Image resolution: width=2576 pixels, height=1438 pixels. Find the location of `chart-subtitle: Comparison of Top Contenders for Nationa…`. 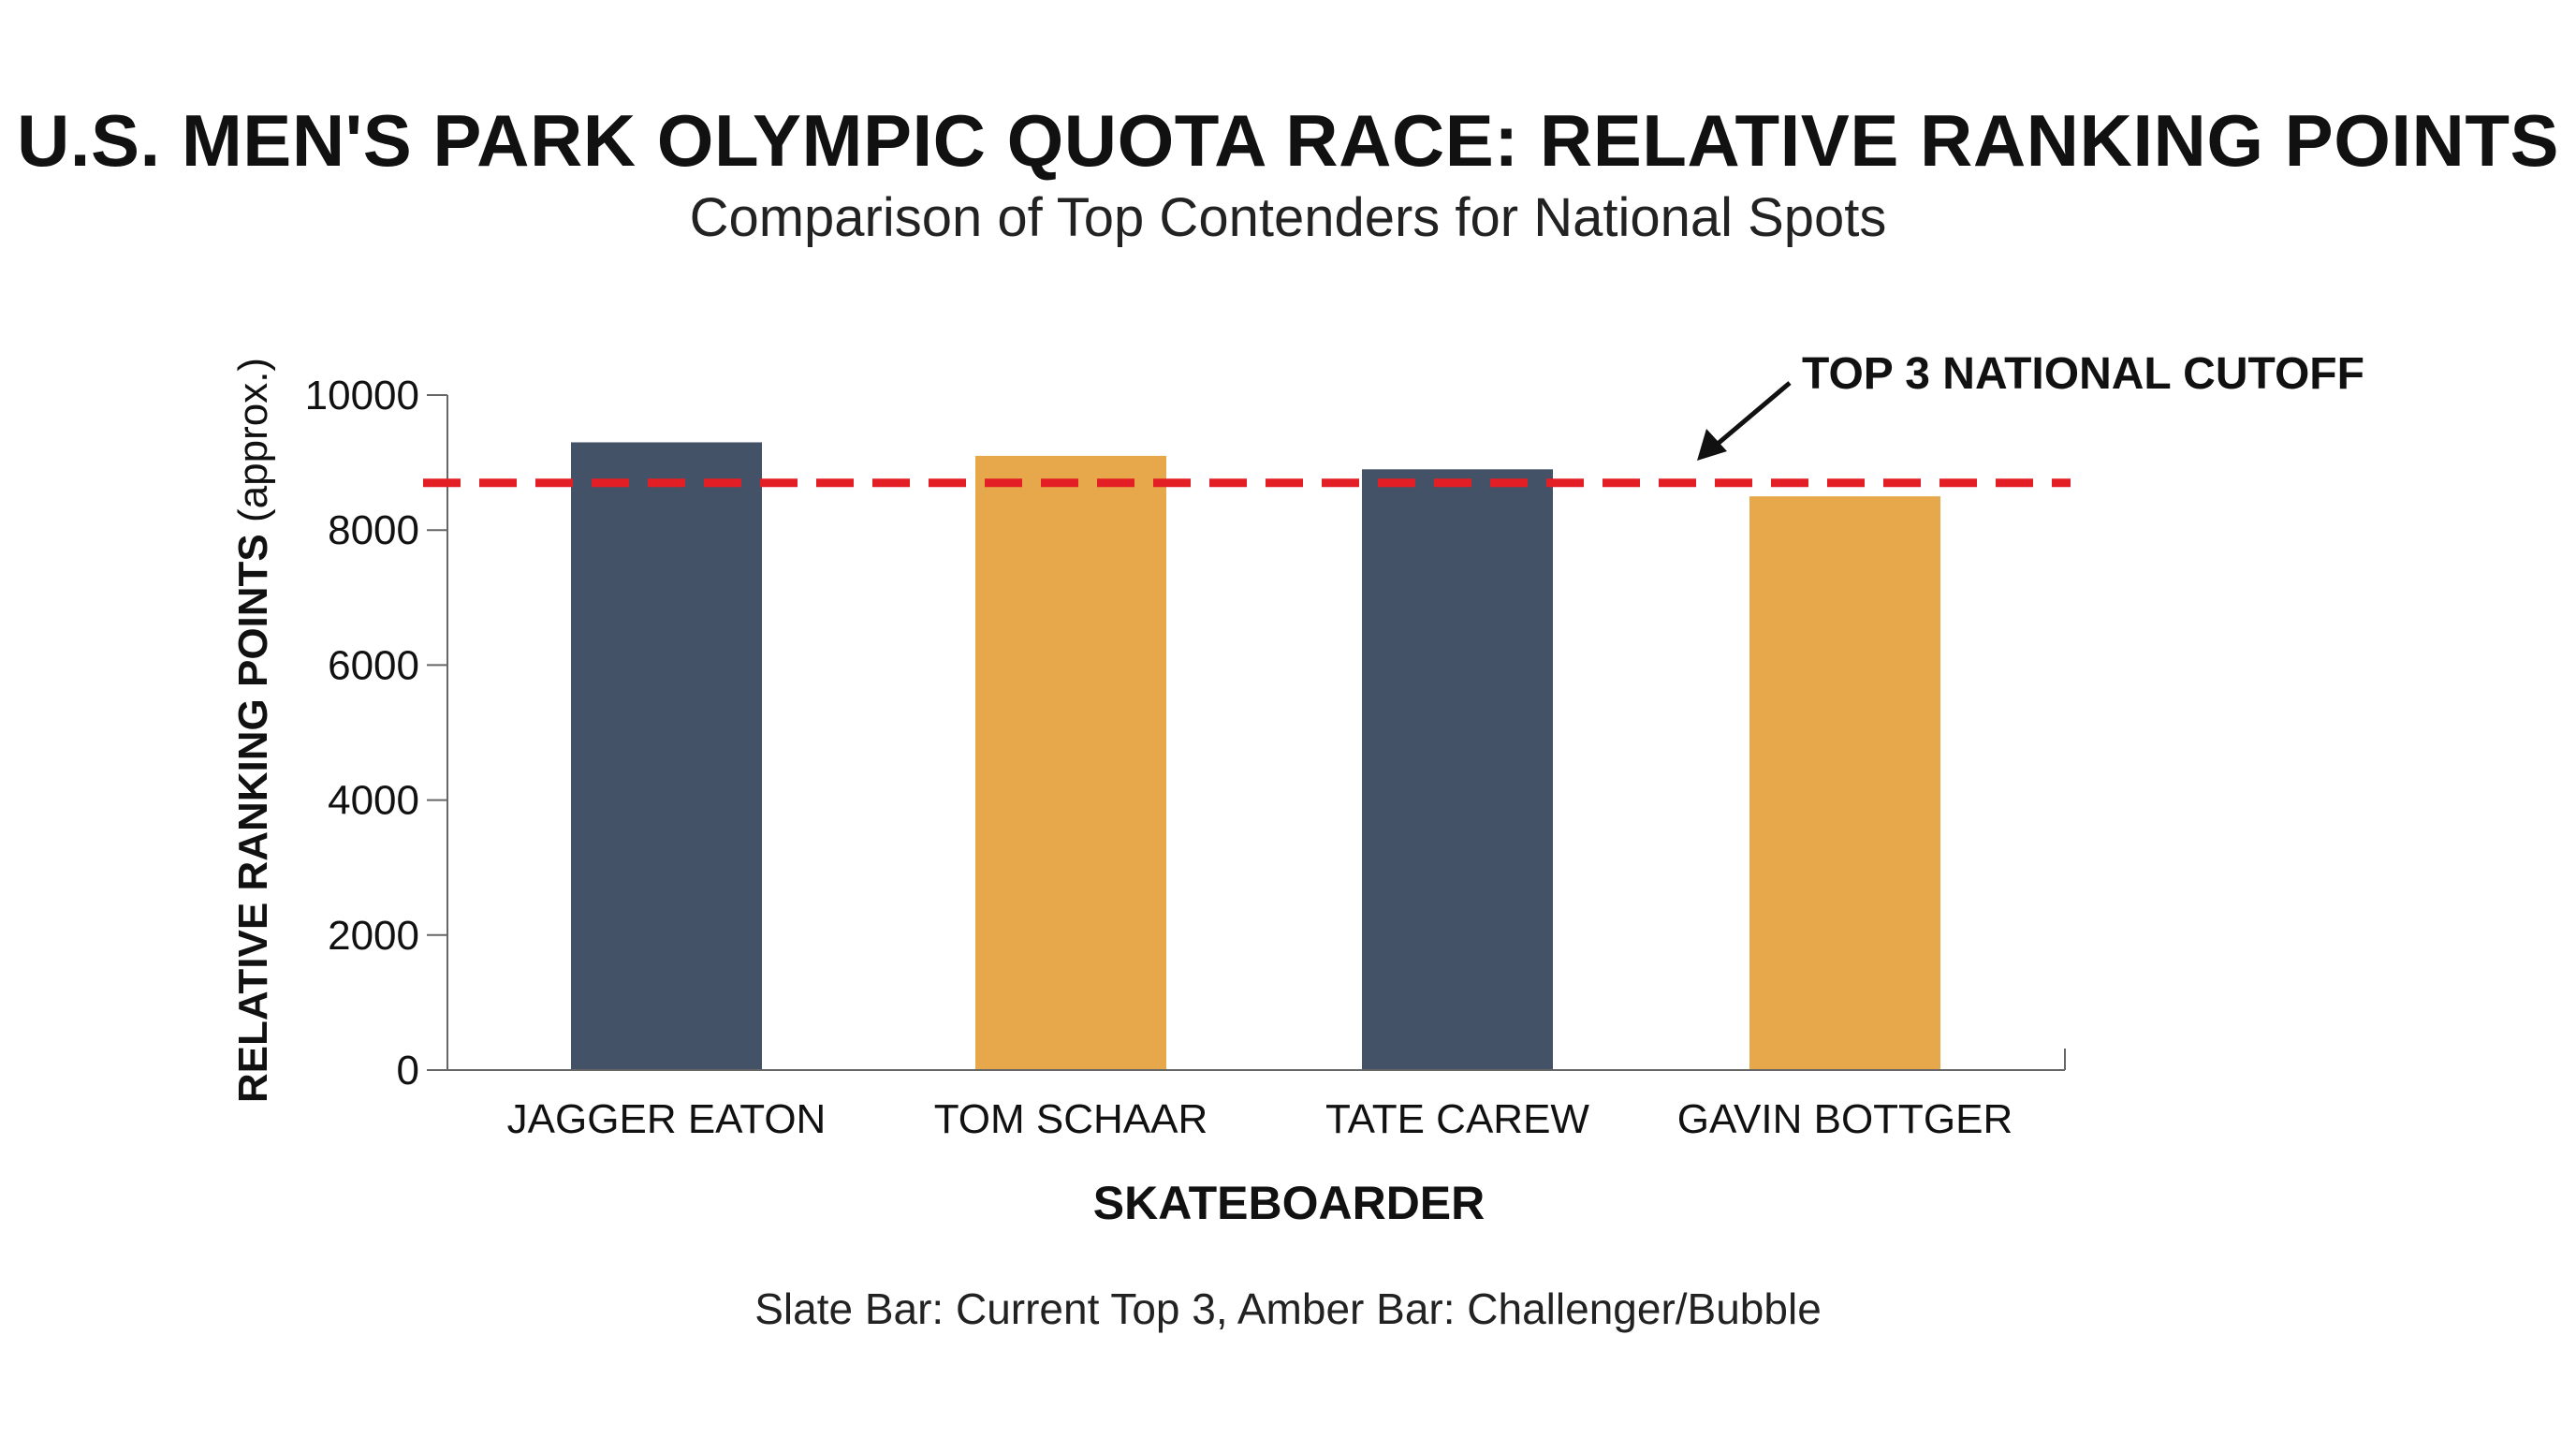

chart-subtitle: Comparison of Top Contenders for Nationa… is located at coordinates (1288, 217).